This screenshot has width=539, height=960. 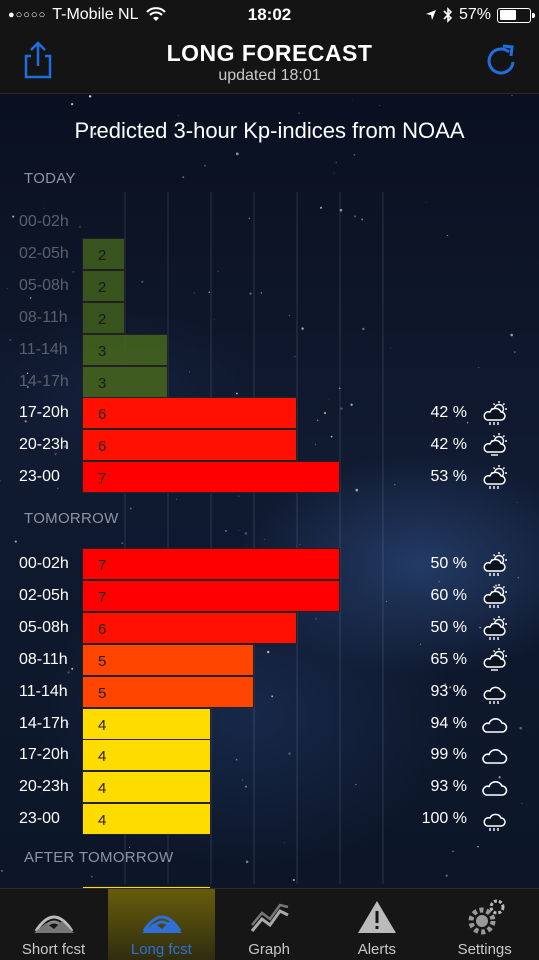 I want to click on tab-short-fcst: Short fcst, so click(x=53, y=924).